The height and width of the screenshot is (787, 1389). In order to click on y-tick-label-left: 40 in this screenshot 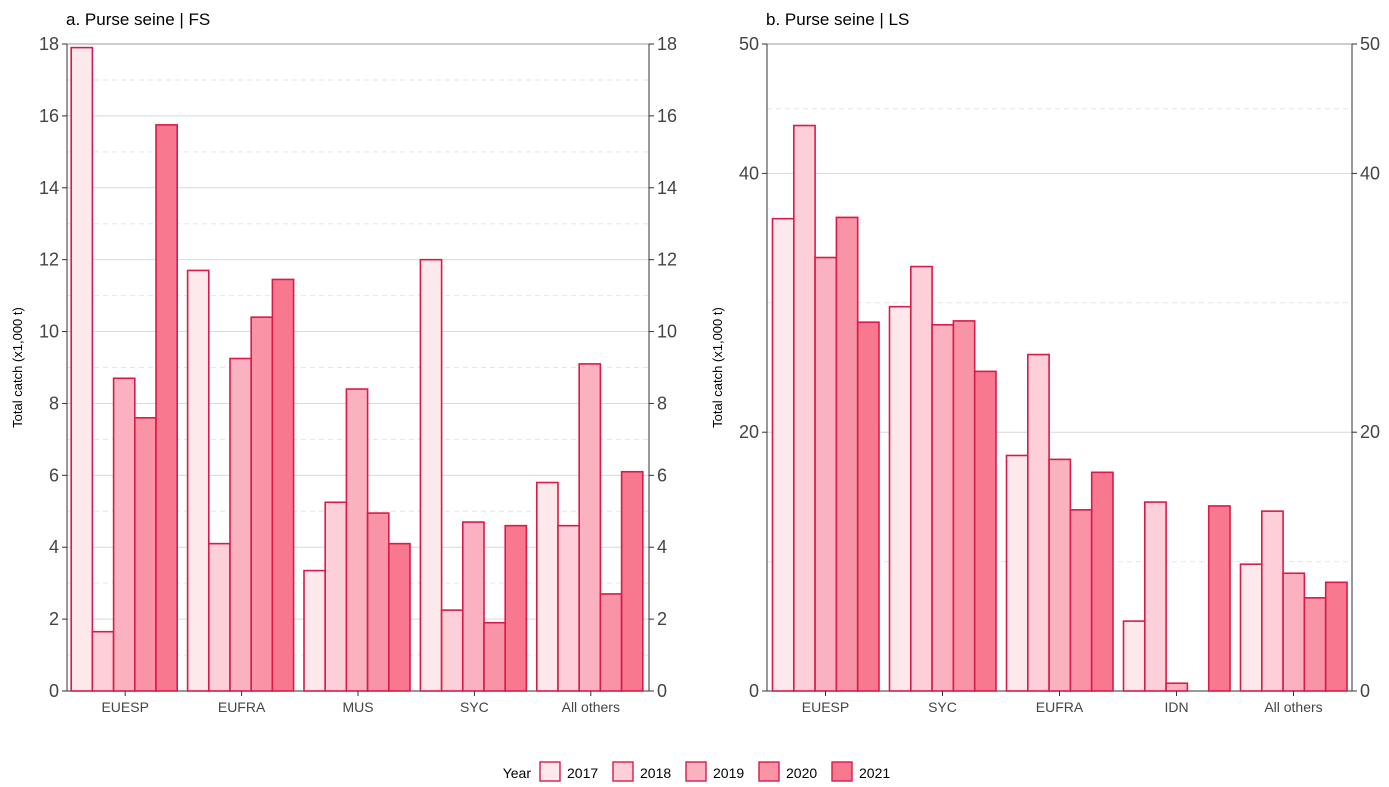, I will do `click(749, 173)`.